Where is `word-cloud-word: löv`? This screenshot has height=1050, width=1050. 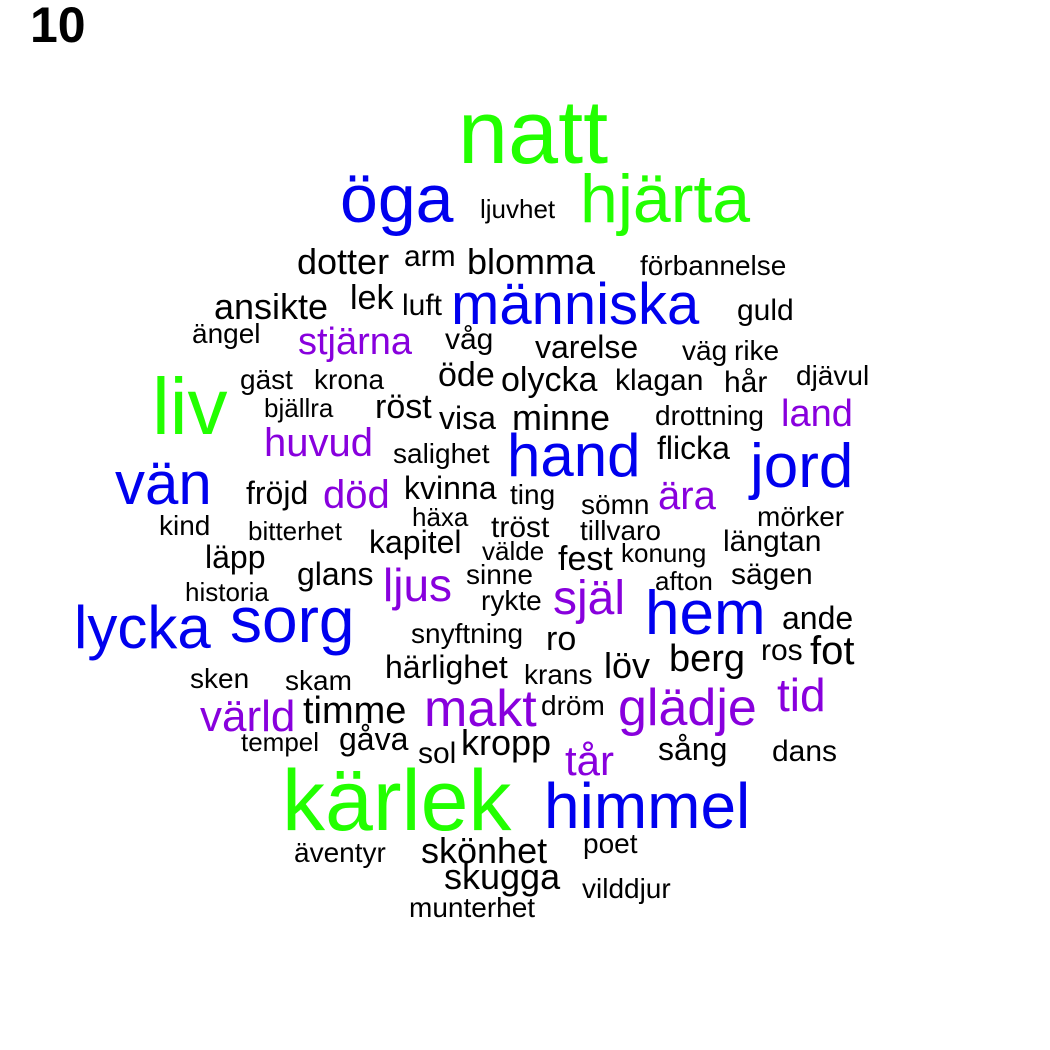 word-cloud-word: löv is located at coordinates (627, 665).